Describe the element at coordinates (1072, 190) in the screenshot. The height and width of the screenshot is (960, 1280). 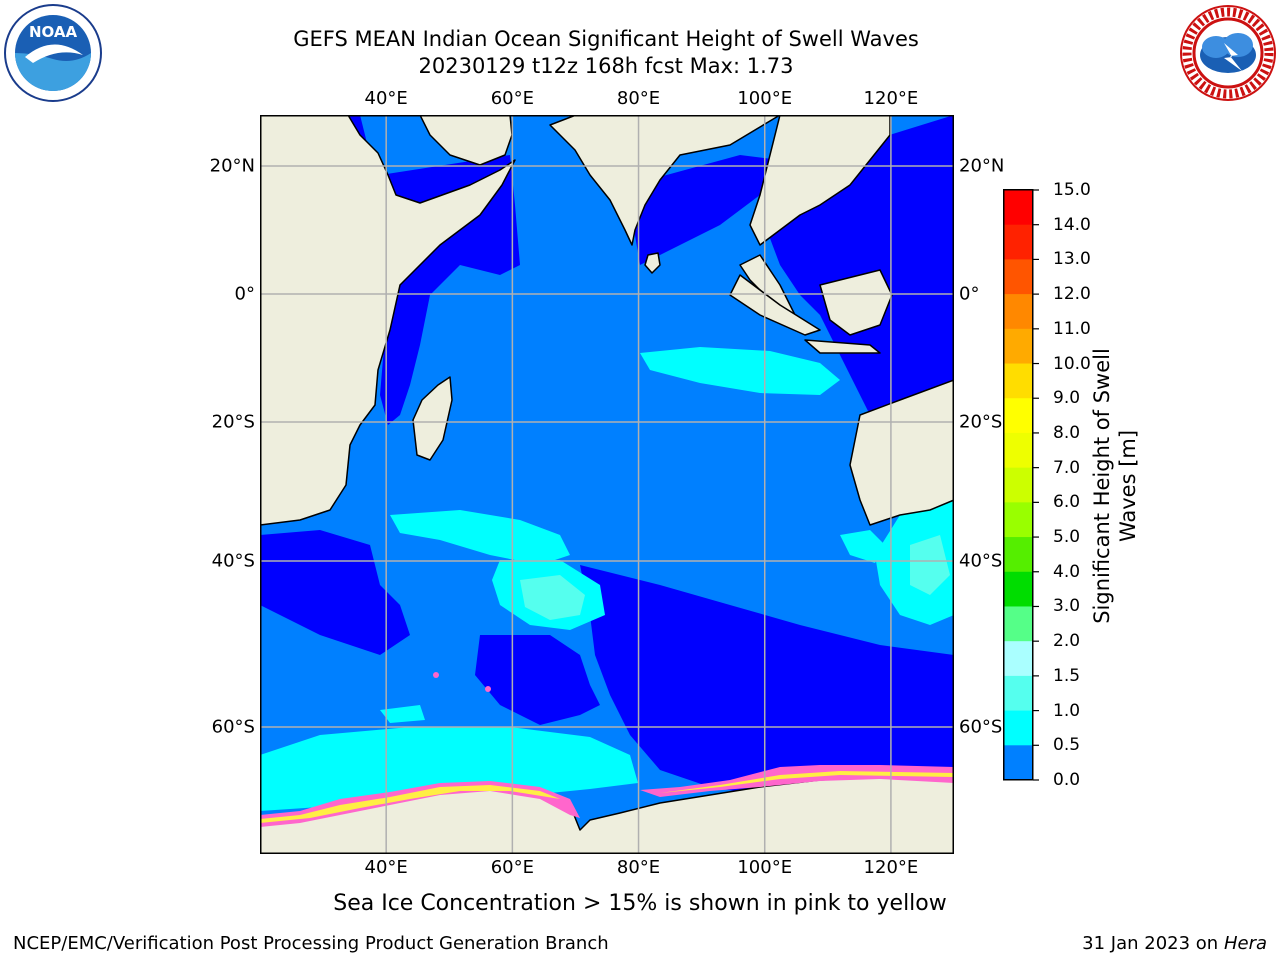
I see `colorbar-tick-label: 15.0` at that location.